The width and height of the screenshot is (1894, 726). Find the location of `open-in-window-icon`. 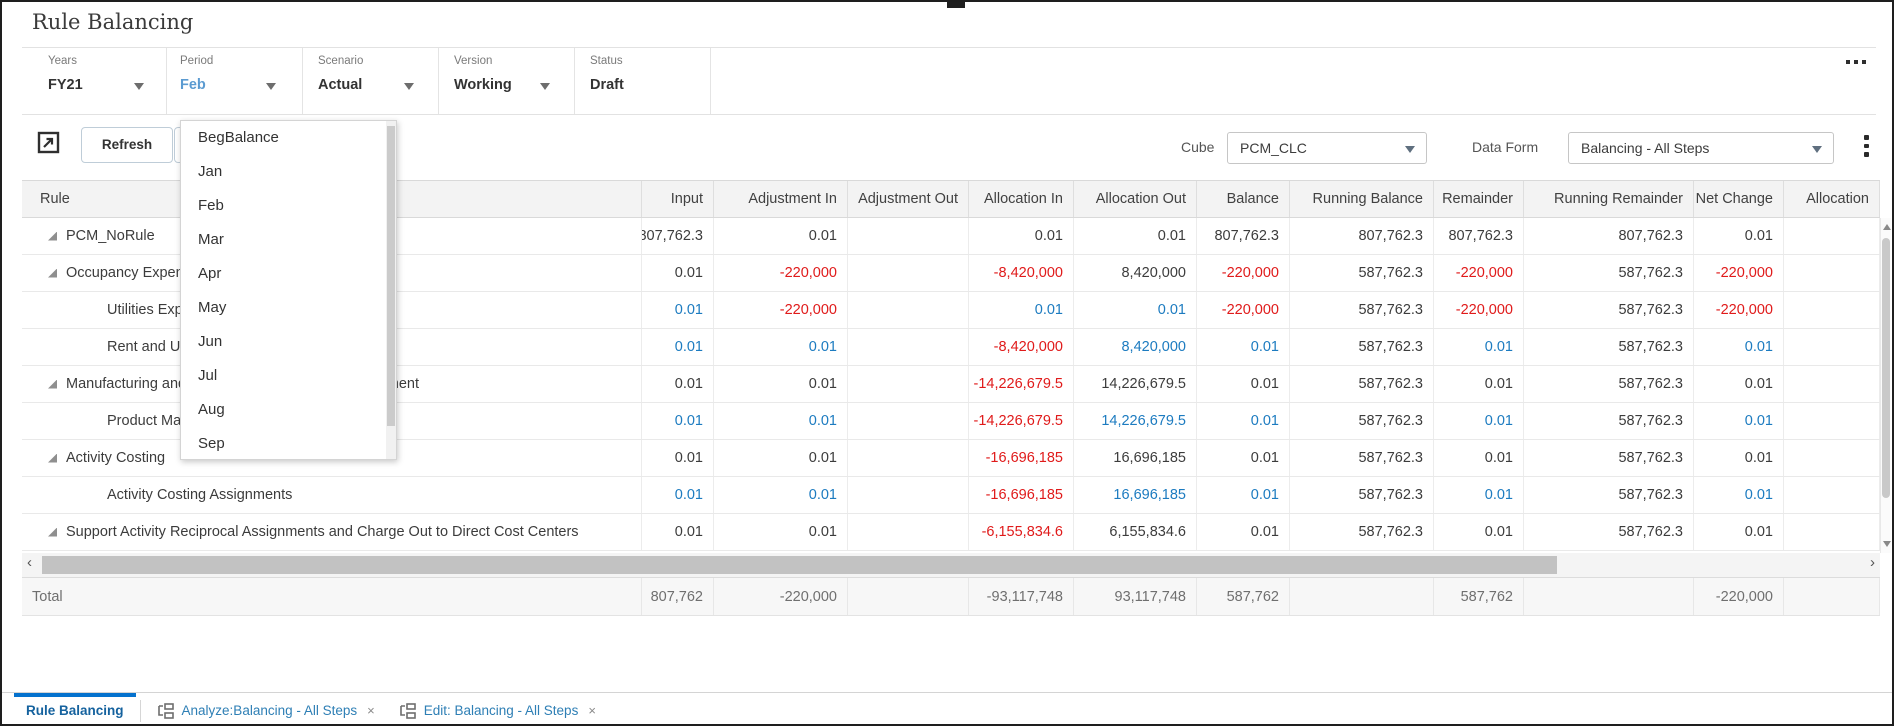

open-in-window-icon is located at coordinates (48, 142).